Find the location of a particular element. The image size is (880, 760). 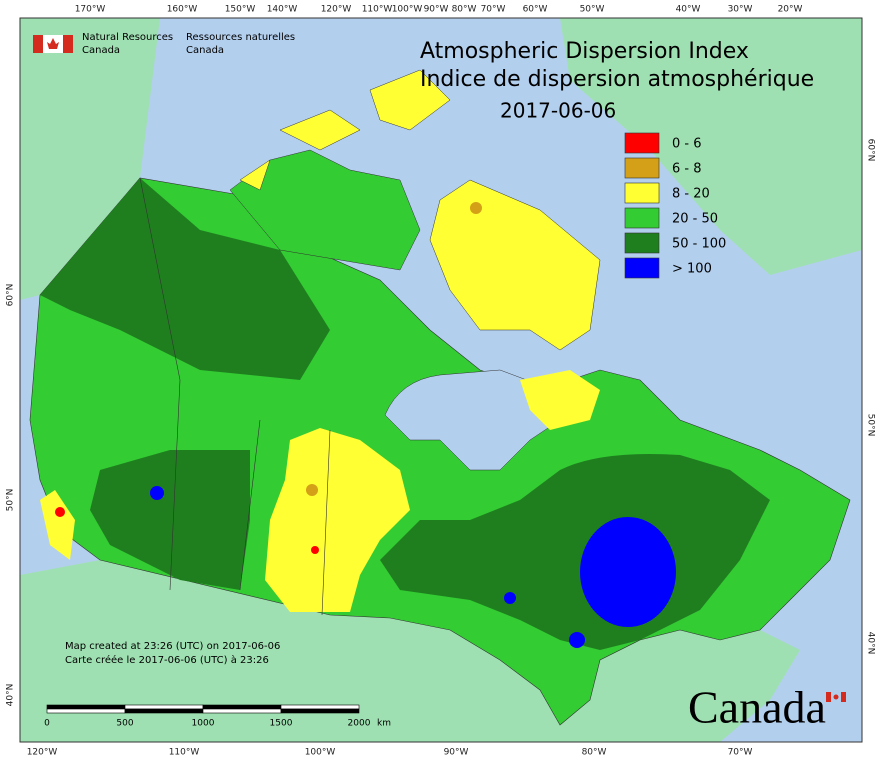

lon-label: 60°W is located at coordinates (535, 10).